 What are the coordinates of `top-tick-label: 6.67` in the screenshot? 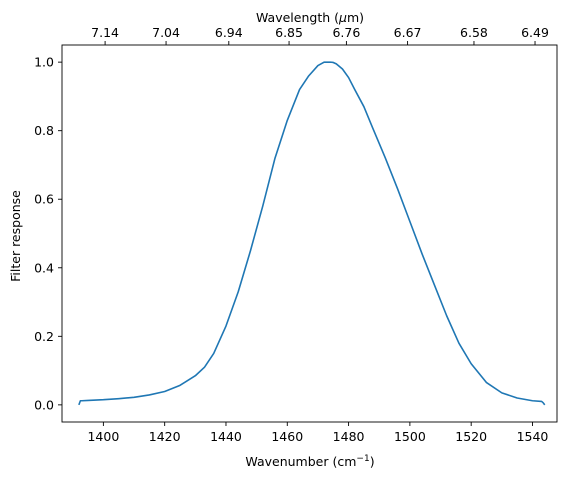 It's located at (408, 32).